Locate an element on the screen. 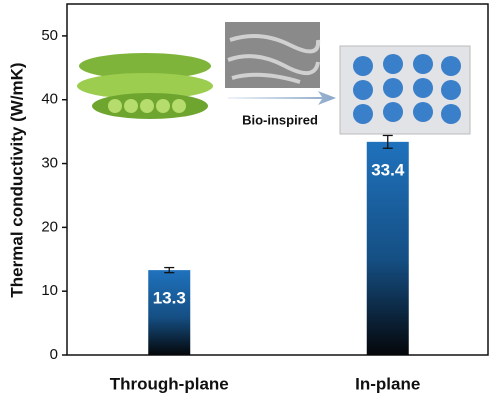 The image size is (500, 403). y-tick-label: 20 is located at coordinates (49, 226).